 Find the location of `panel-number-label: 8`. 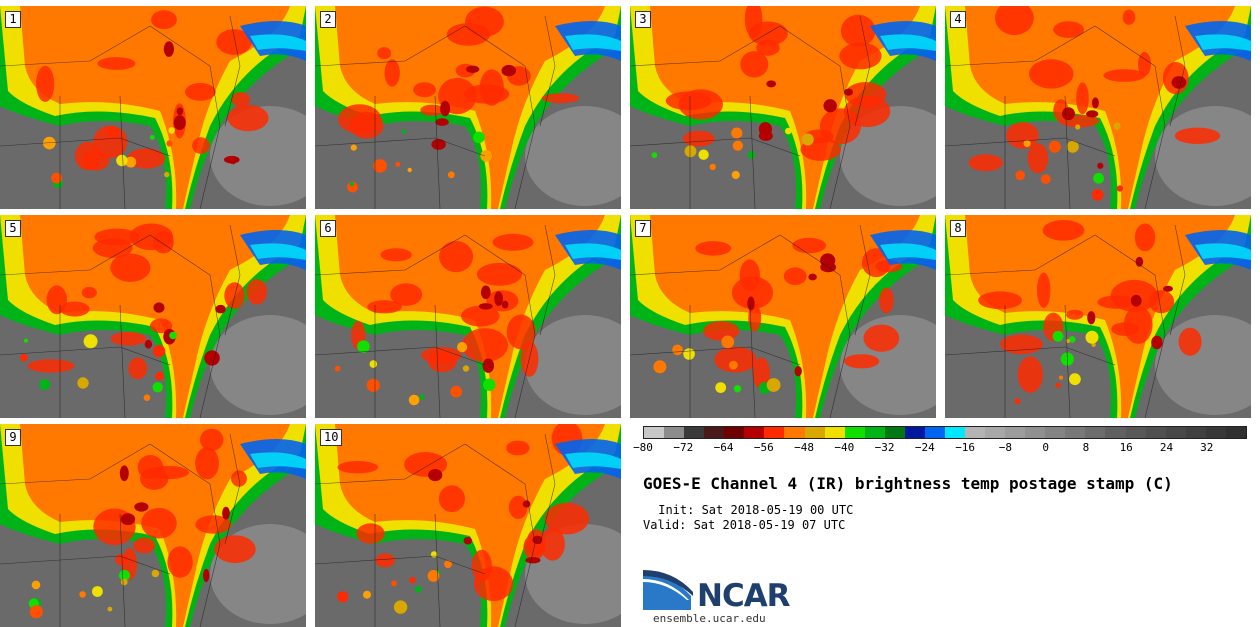

panel-number-label: 8 is located at coordinates (958, 228).